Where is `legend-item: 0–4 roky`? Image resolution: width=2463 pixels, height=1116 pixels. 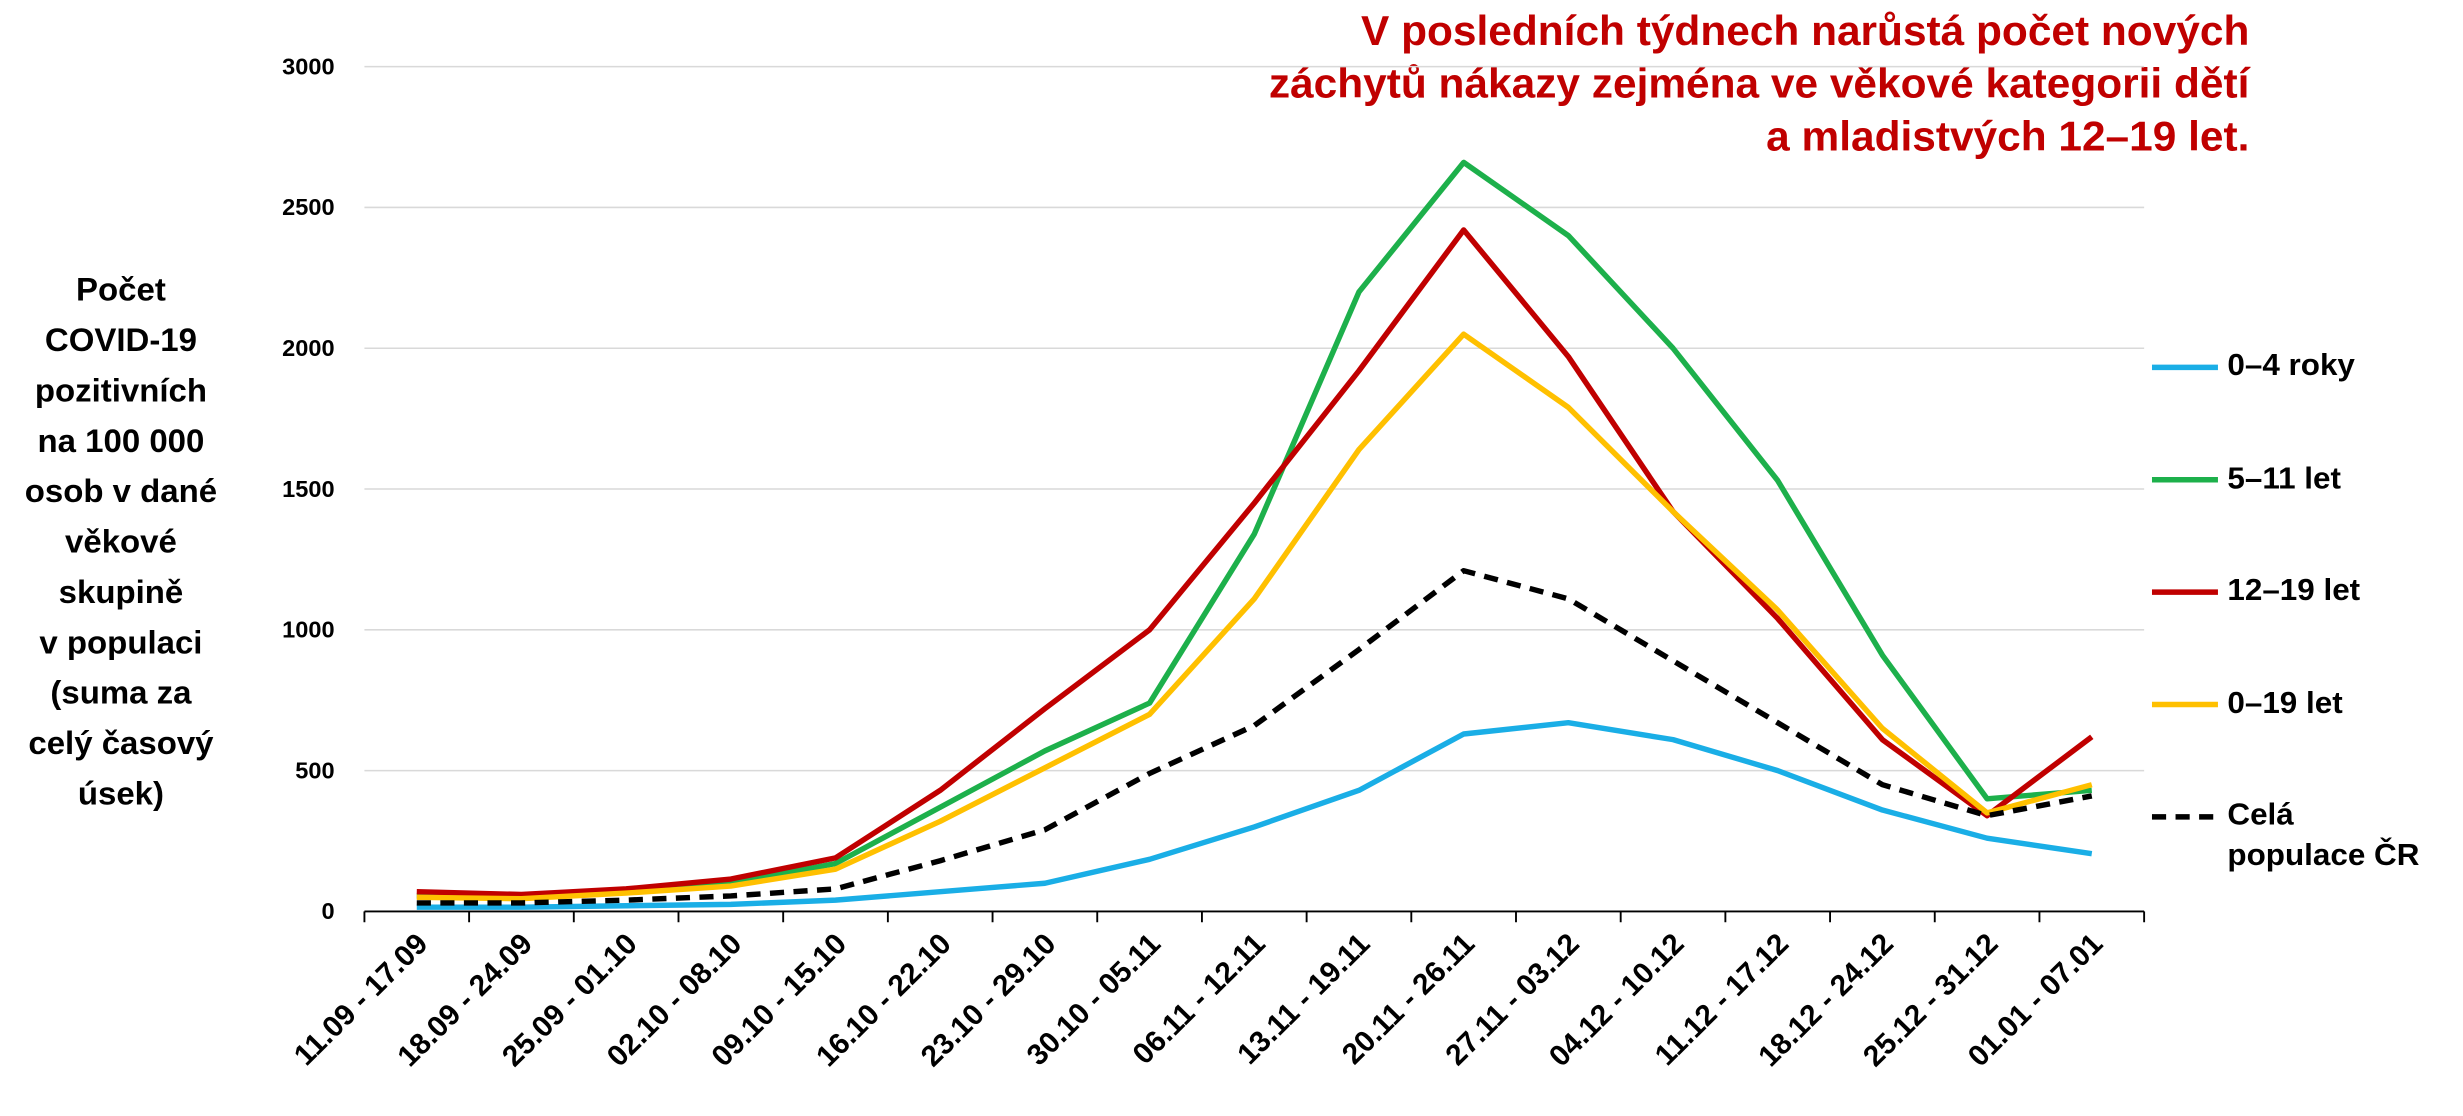
legend-item: 0–4 roky is located at coordinates (2291, 365).